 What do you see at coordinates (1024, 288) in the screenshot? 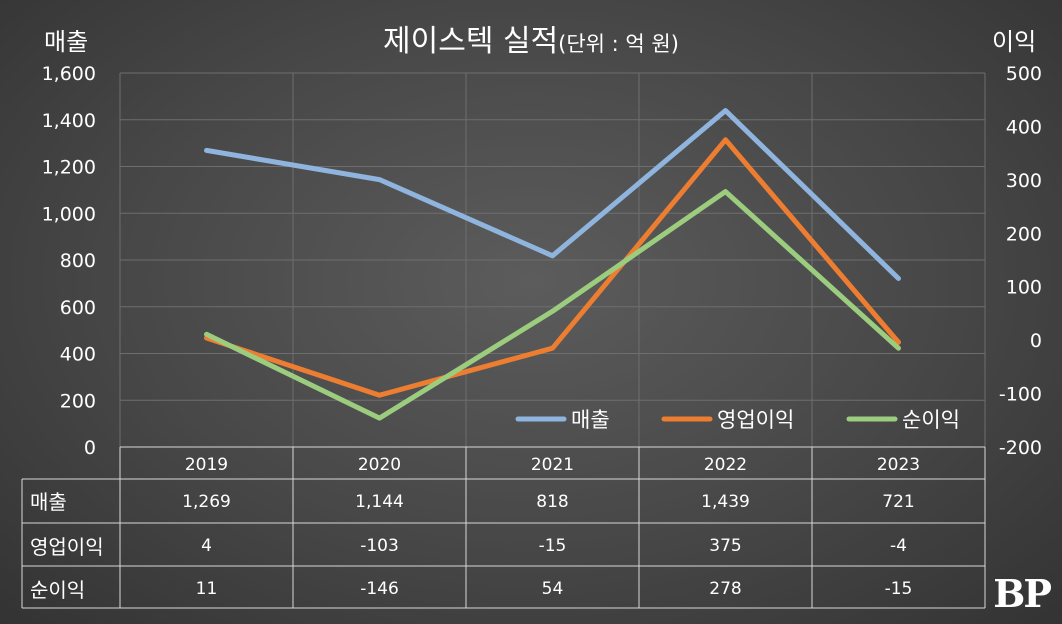
I see `right-tick-label: 100` at bounding box center [1024, 288].